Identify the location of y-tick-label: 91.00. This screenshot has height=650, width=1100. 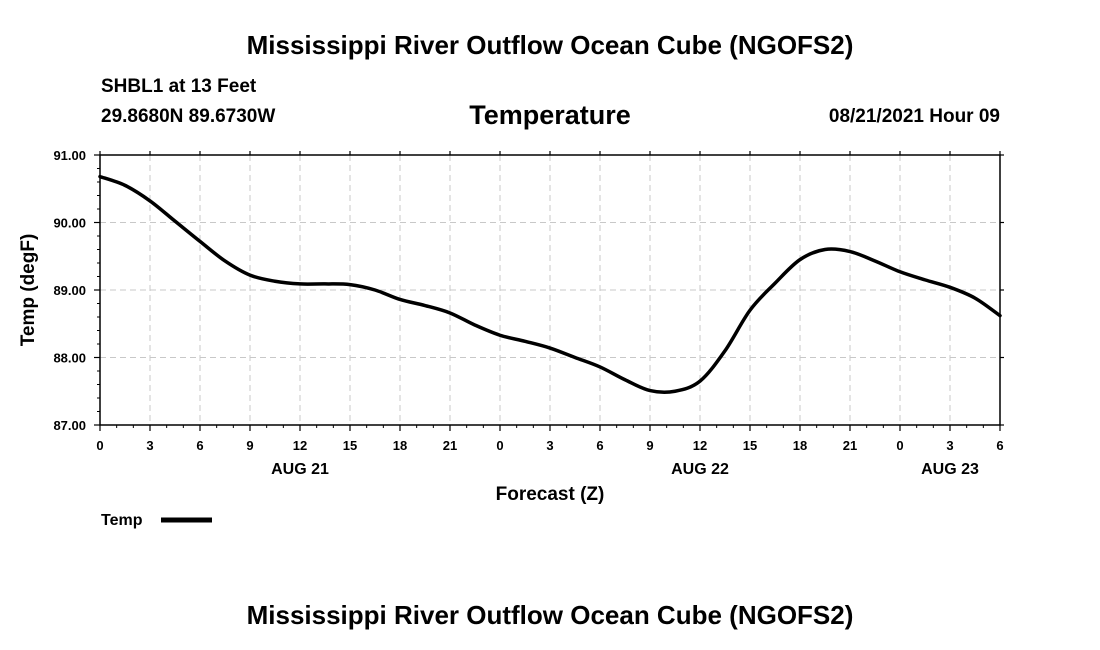
(69, 155).